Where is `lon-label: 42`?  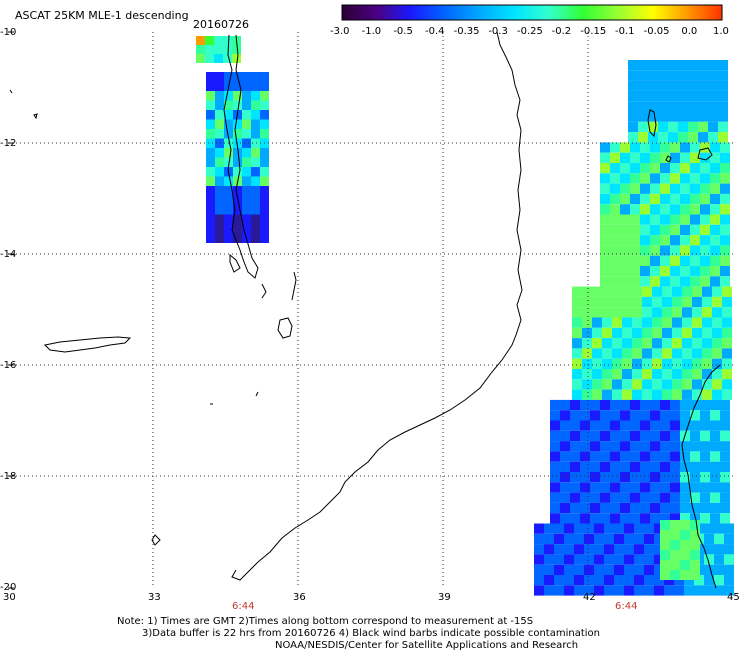 lon-label: 42 is located at coordinates (589, 597).